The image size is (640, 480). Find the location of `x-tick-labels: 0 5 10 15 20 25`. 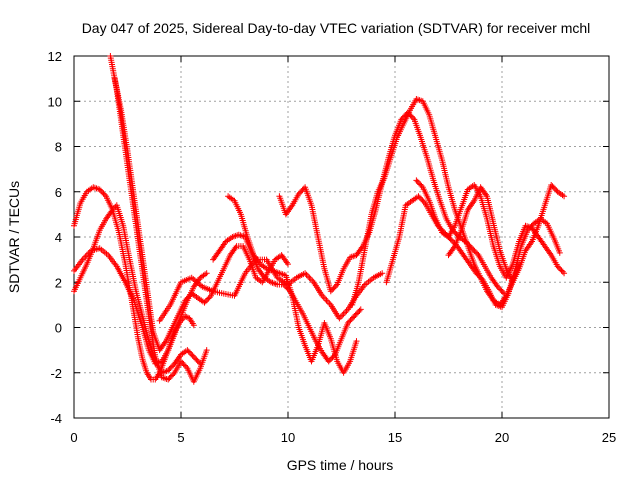

x-tick-labels: 0 5 10 15 20 25 is located at coordinates (343, 437).